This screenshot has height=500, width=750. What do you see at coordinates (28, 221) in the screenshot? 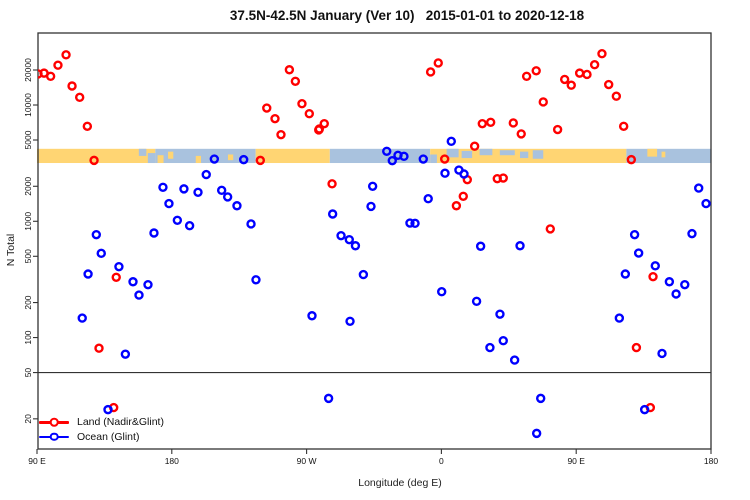
I see `y-tick-label: 1000` at bounding box center [28, 221].